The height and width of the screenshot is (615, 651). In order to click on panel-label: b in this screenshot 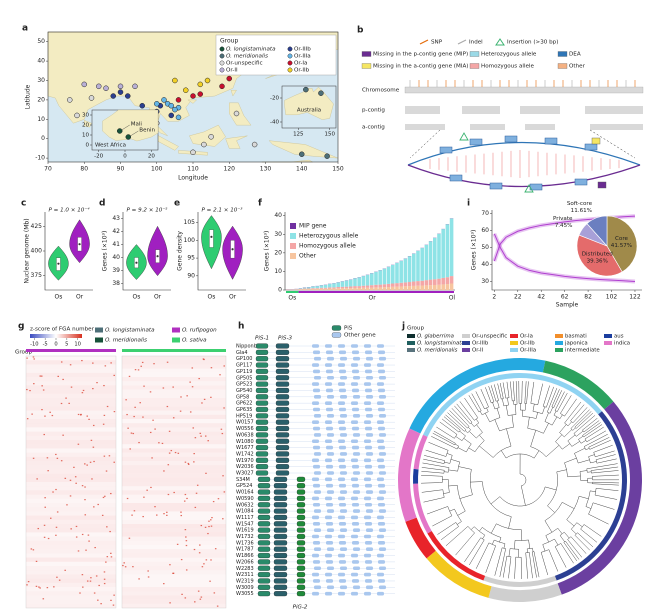, I will do `click(360, 31)`.